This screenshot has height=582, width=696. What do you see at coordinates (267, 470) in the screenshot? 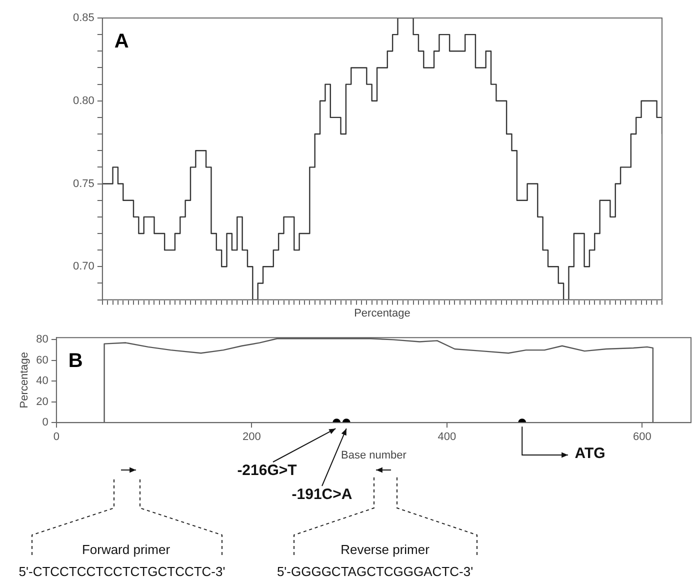
I see `text: -216G>T` at bounding box center [267, 470].